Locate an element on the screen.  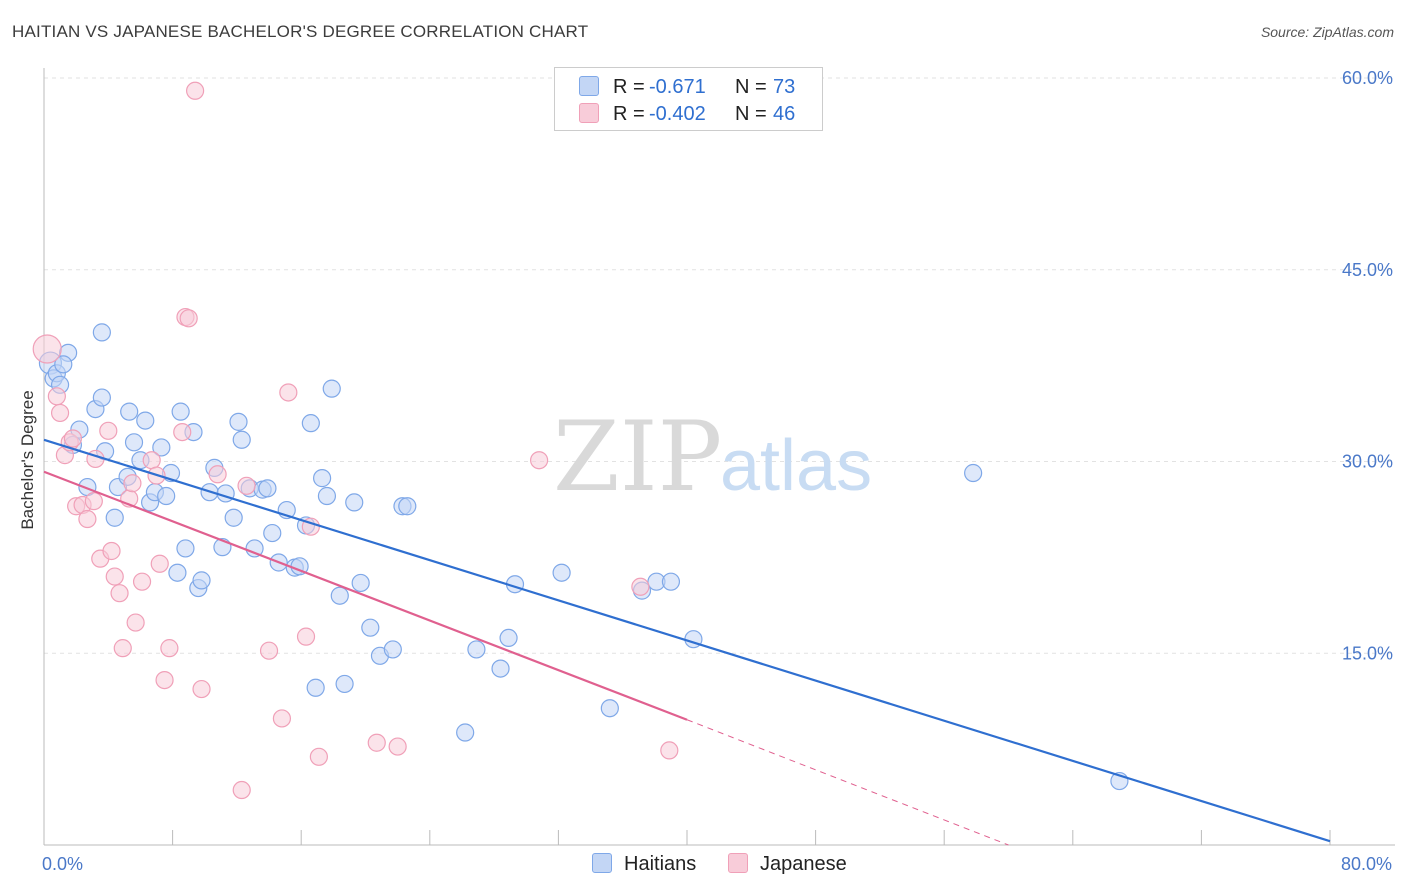
legend-n-label: N = is located at coordinates (751, 87).